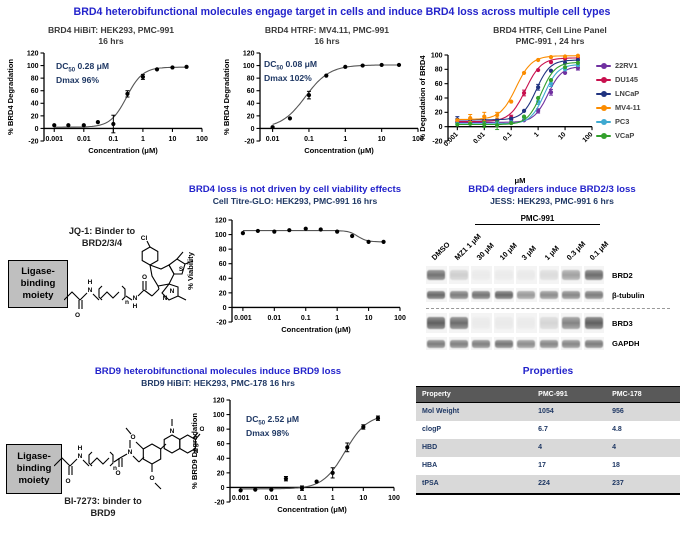 This screenshot has height=539, width=684. I want to click on dc50-annotation: DC50 0.28 μM Dmax 96%, so click(82, 73).